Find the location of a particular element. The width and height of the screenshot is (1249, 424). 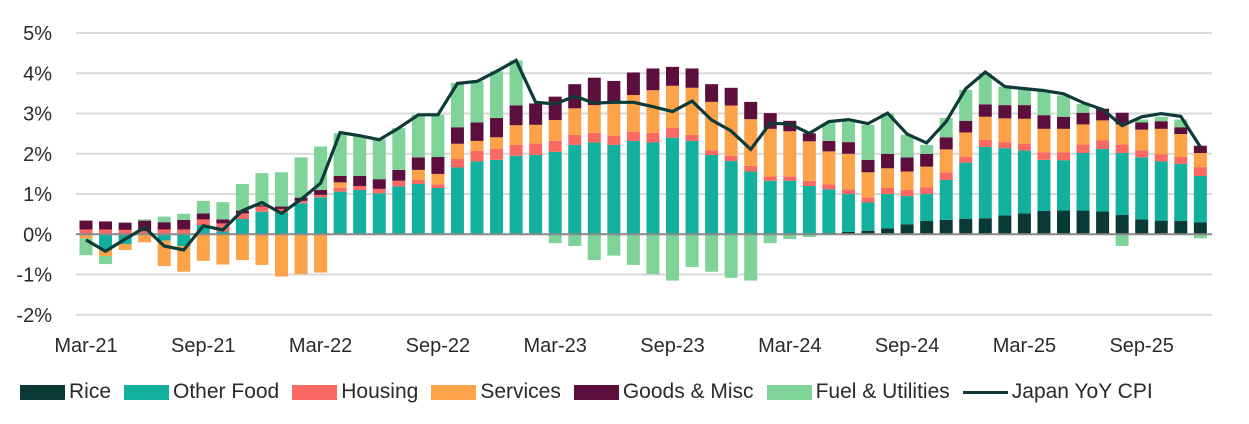

legend-swatch-services is located at coordinates (454, 392).